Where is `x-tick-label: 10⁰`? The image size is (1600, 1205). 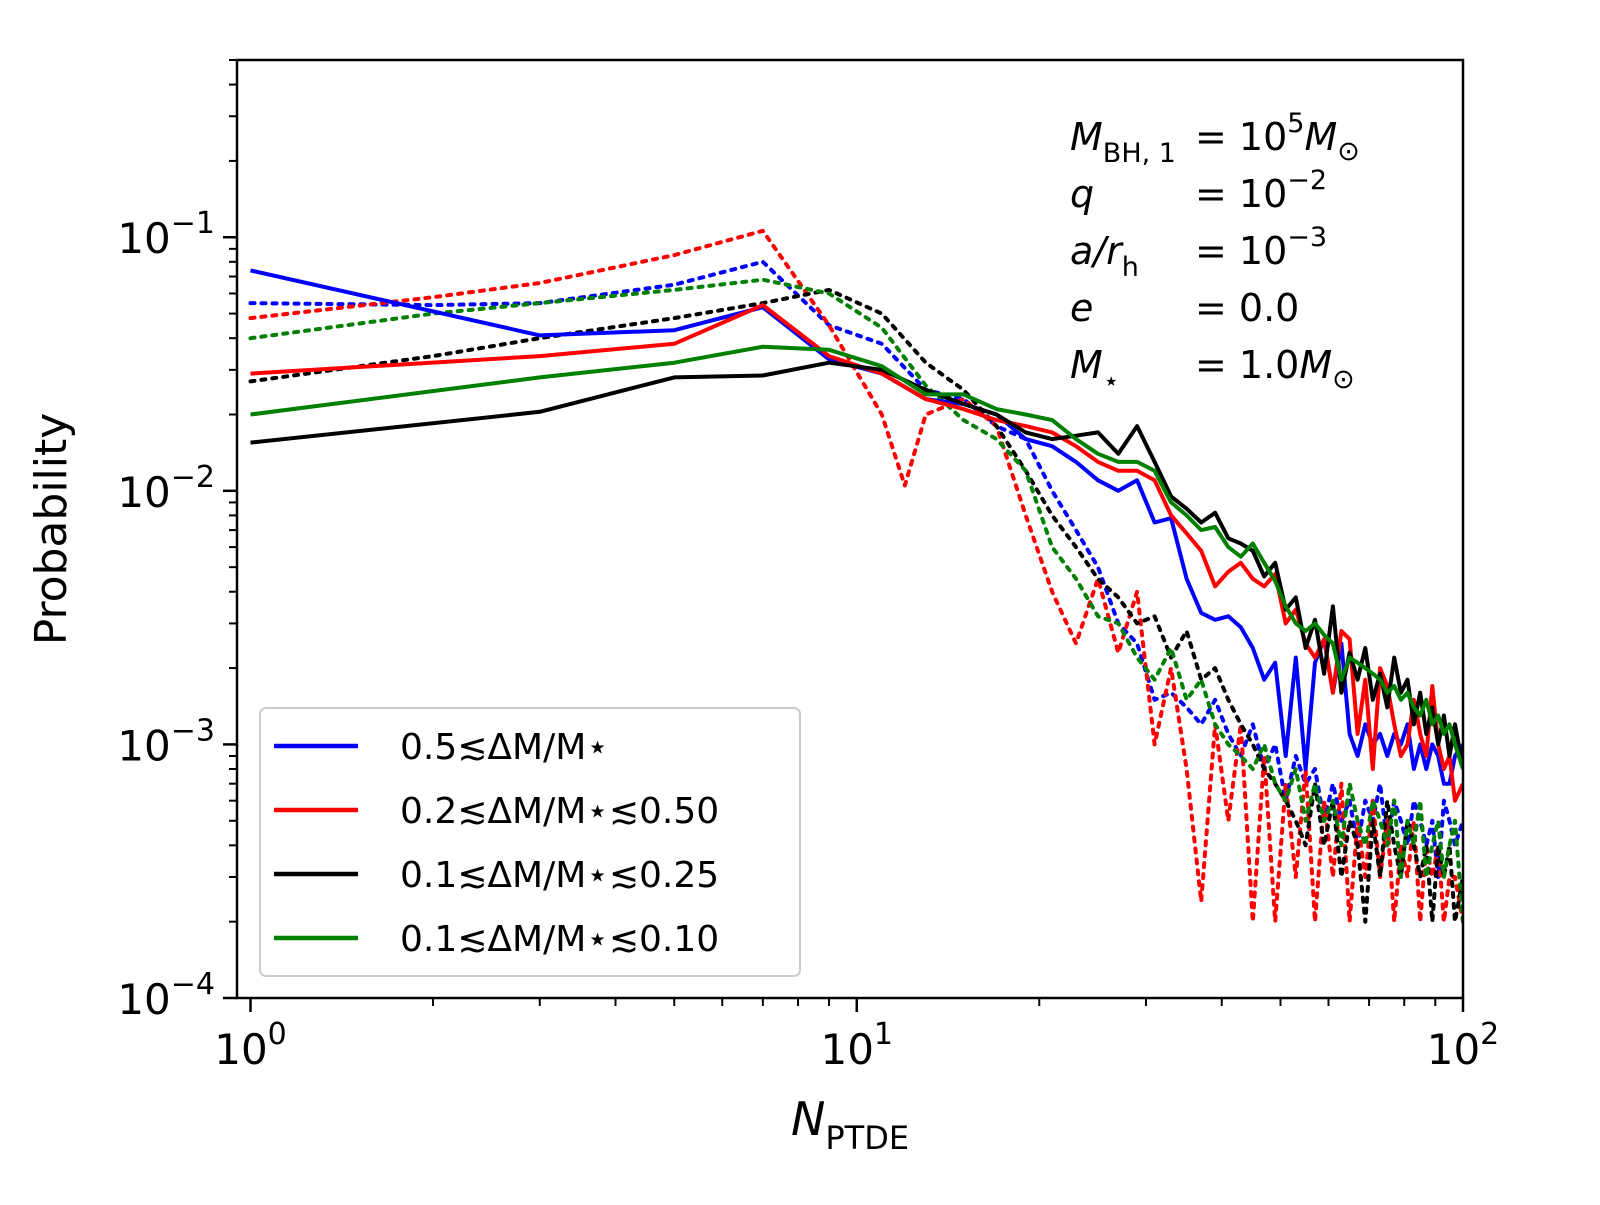
x-tick-label: 10⁰ is located at coordinates (250, 1045).